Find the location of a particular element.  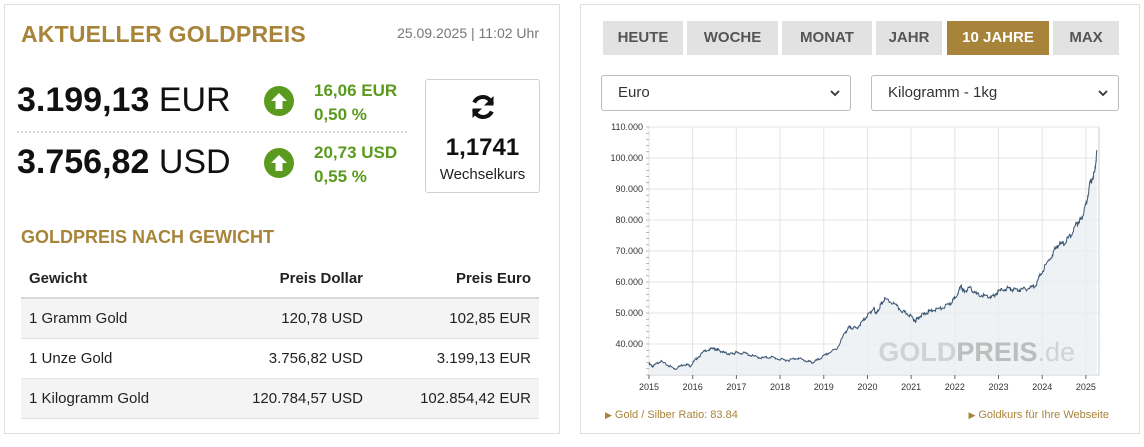

watermark-part2: PREIS is located at coordinates (996, 352).